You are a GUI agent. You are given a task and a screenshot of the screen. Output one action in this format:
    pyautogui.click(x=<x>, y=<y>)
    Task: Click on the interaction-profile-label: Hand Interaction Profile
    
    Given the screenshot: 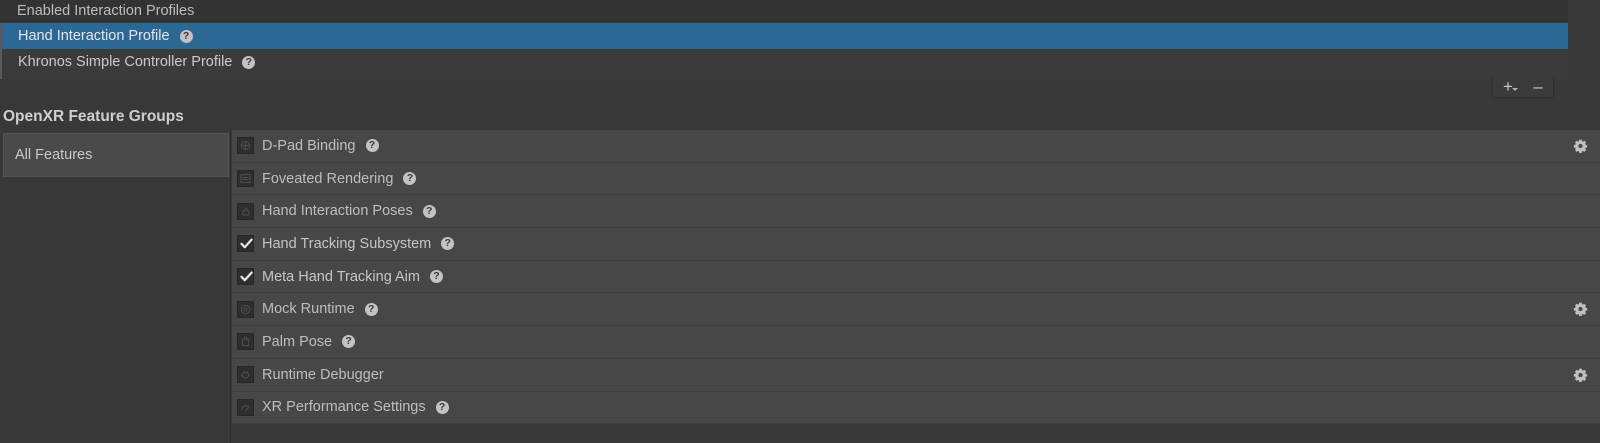 What is the action you would take?
    pyautogui.click(x=94, y=36)
    